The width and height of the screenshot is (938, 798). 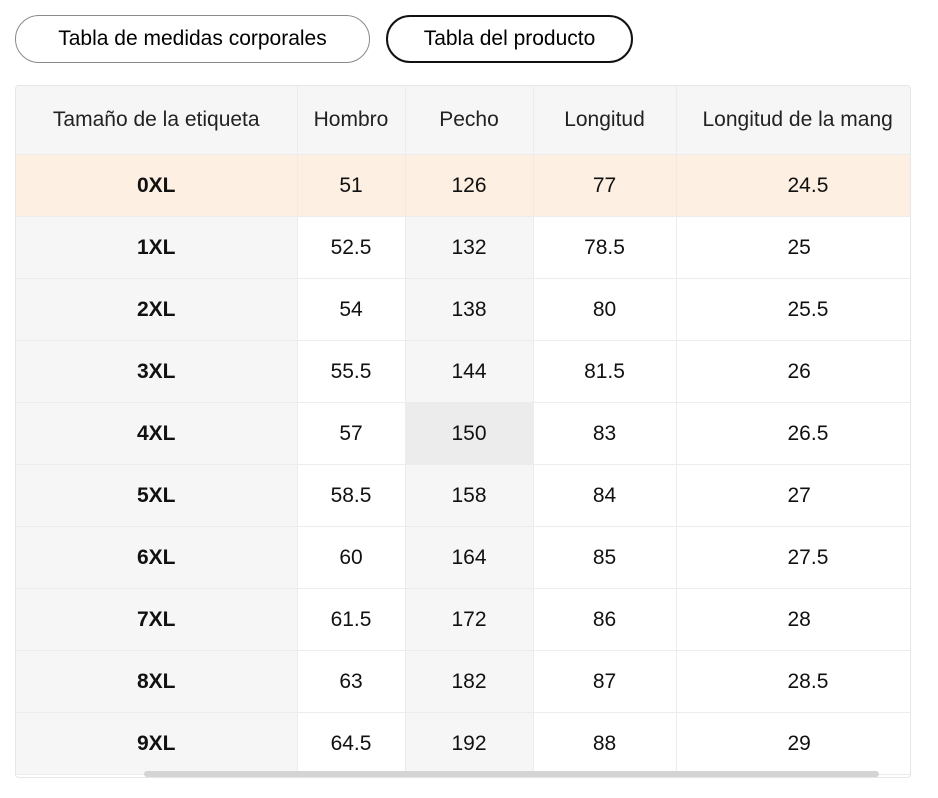 I want to click on cell-shoulder: 51, so click(x=351, y=185).